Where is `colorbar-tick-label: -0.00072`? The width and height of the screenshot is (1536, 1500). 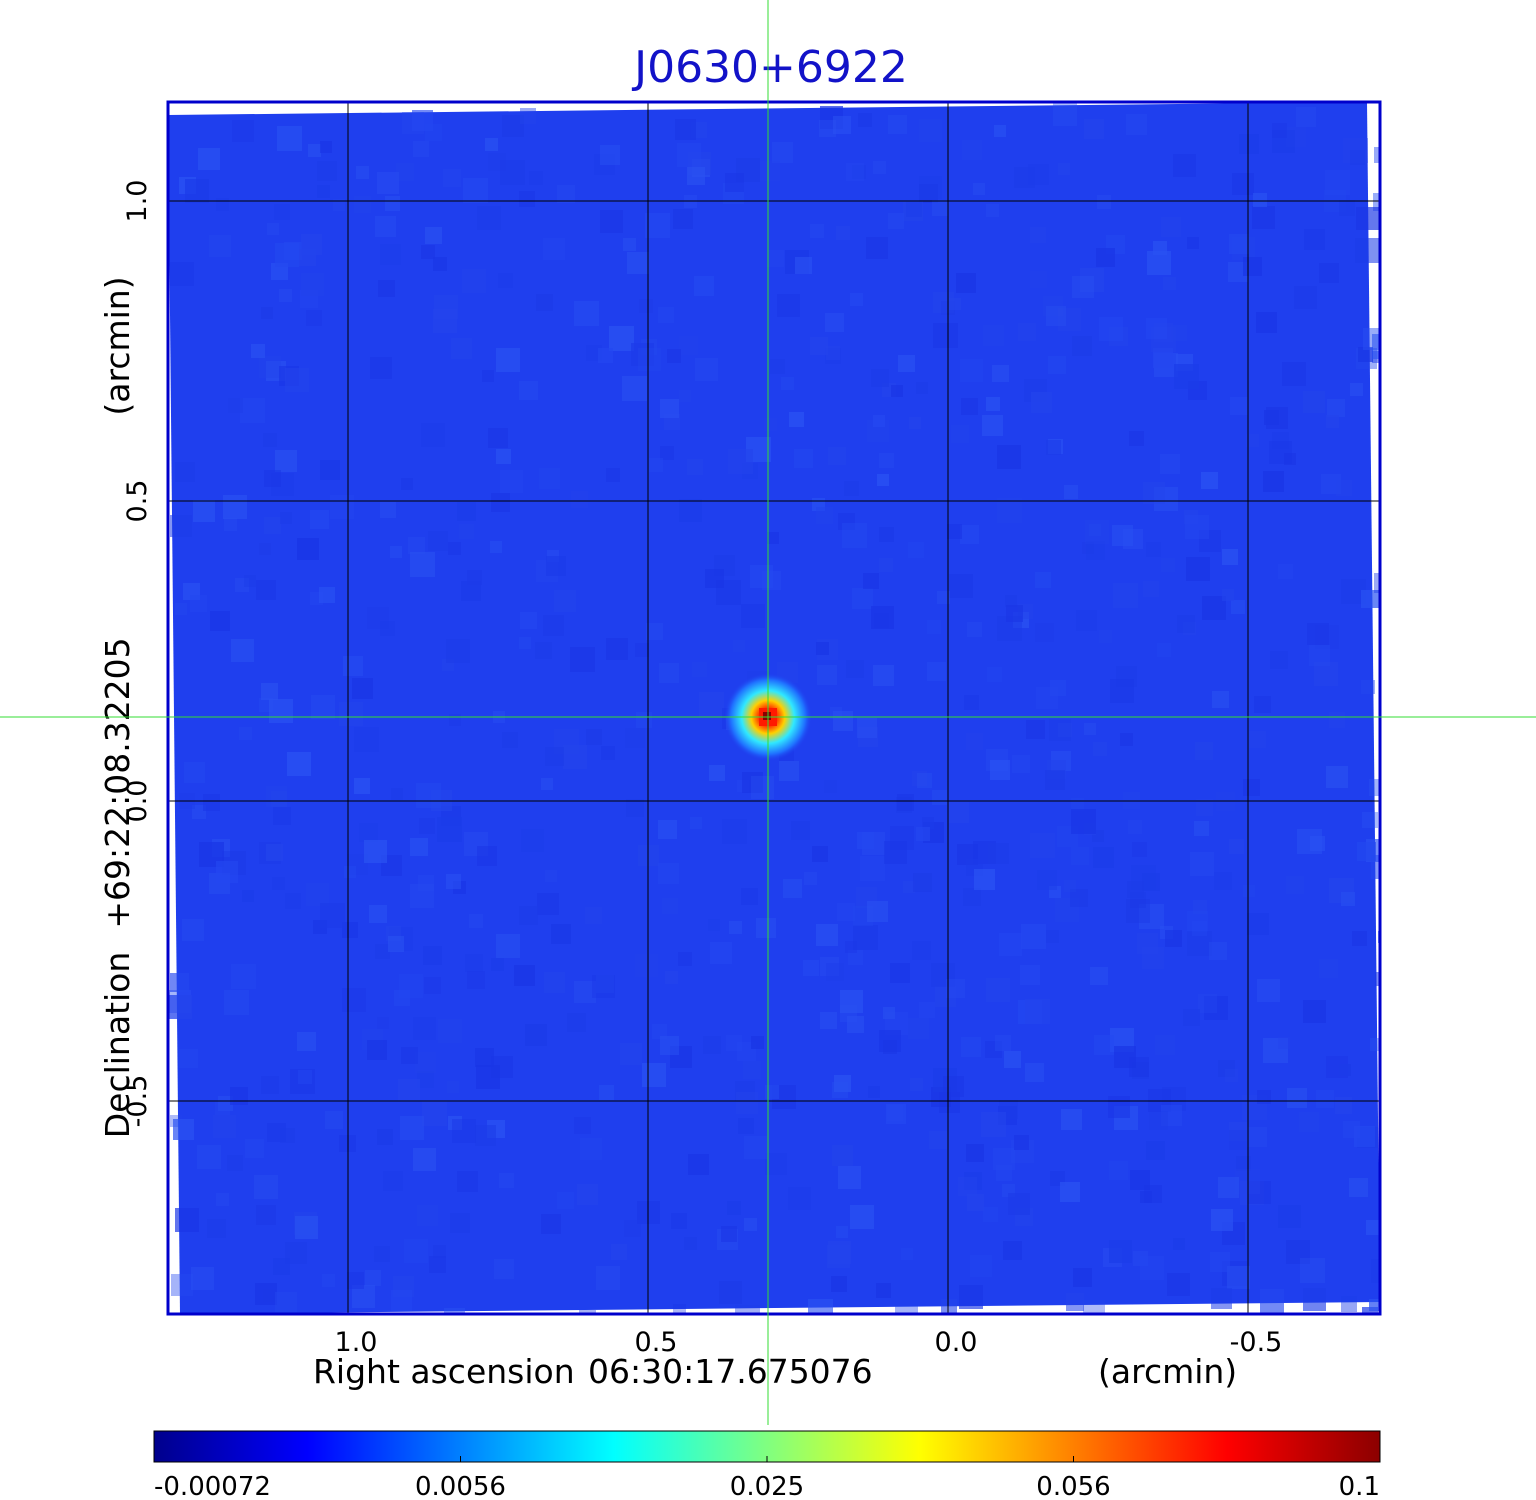 colorbar-tick-label: -0.00072 is located at coordinates (212, 1486).